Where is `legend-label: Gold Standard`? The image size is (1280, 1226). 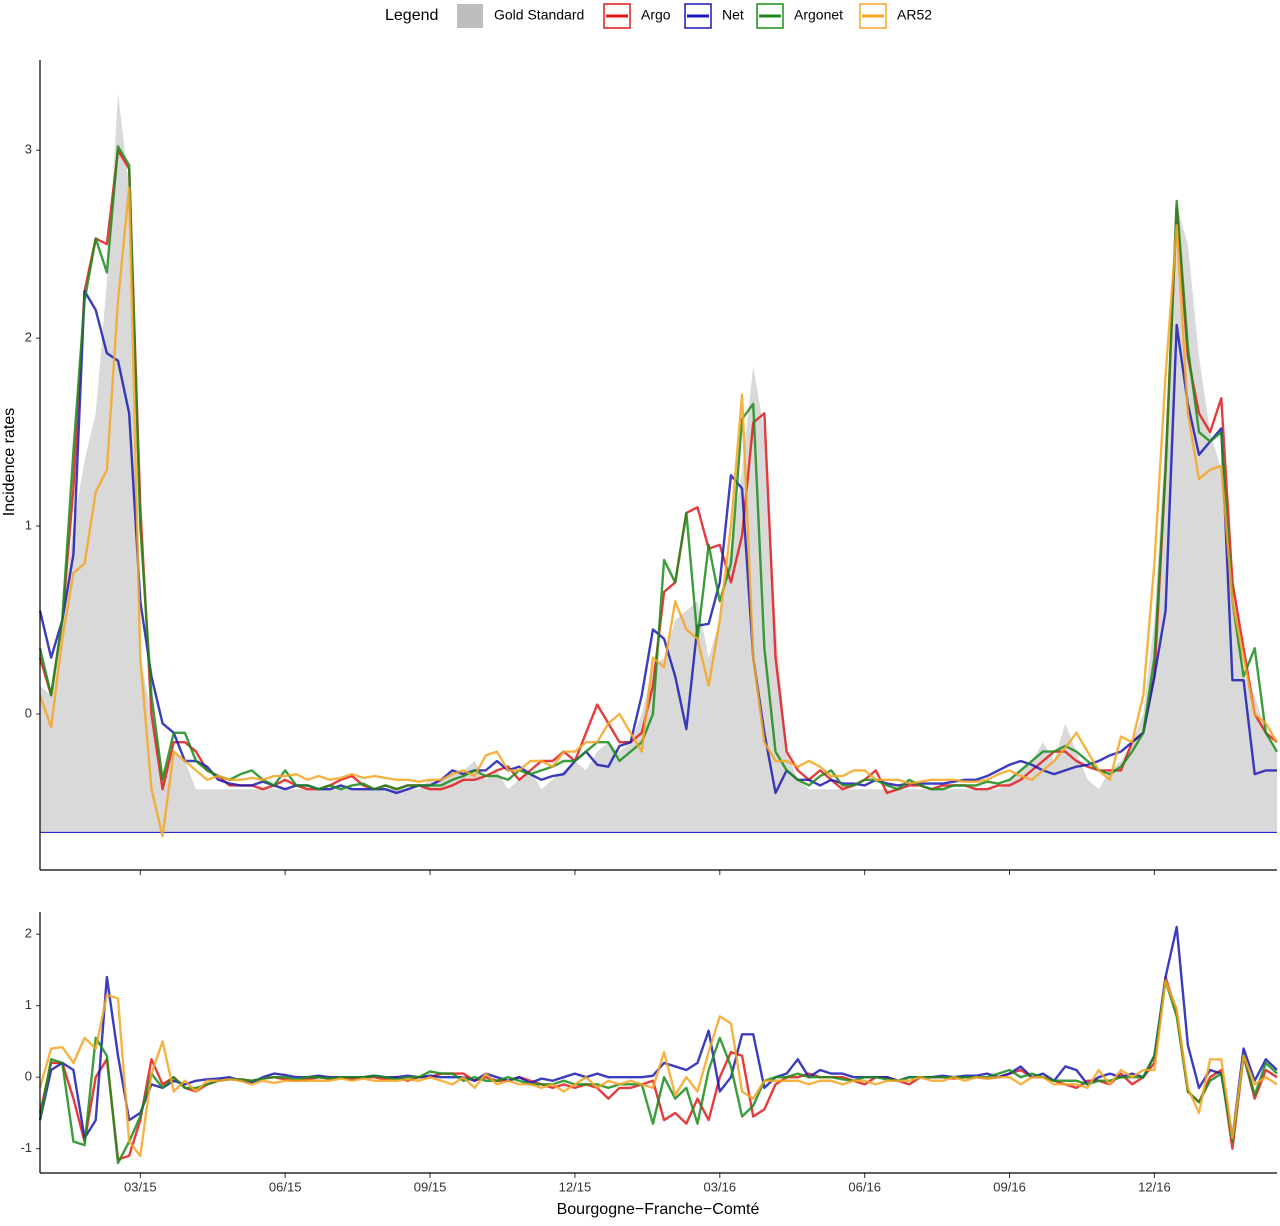 legend-label: Gold Standard is located at coordinates (539, 15).